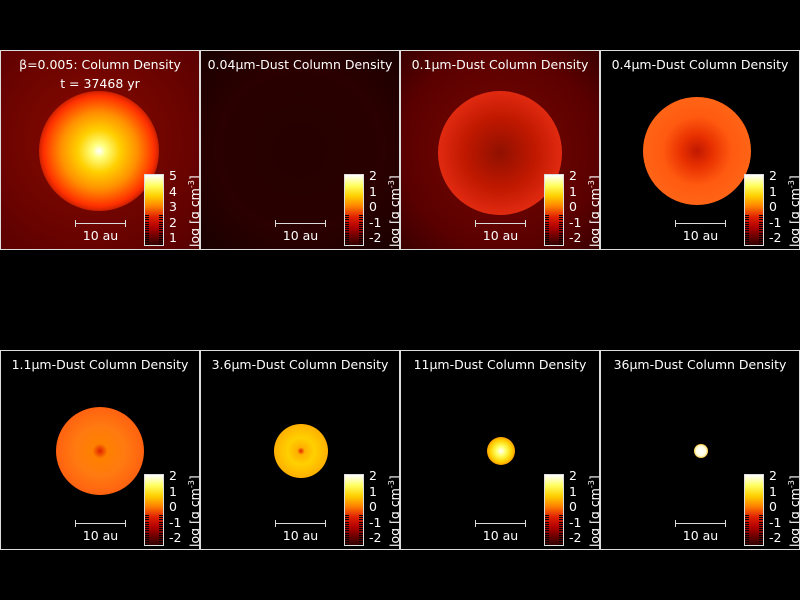 The width and height of the screenshot is (800, 600). What do you see at coordinates (575, 522) in the screenshot?
I see `tick-label: -1` at bounding box center [575, 522].